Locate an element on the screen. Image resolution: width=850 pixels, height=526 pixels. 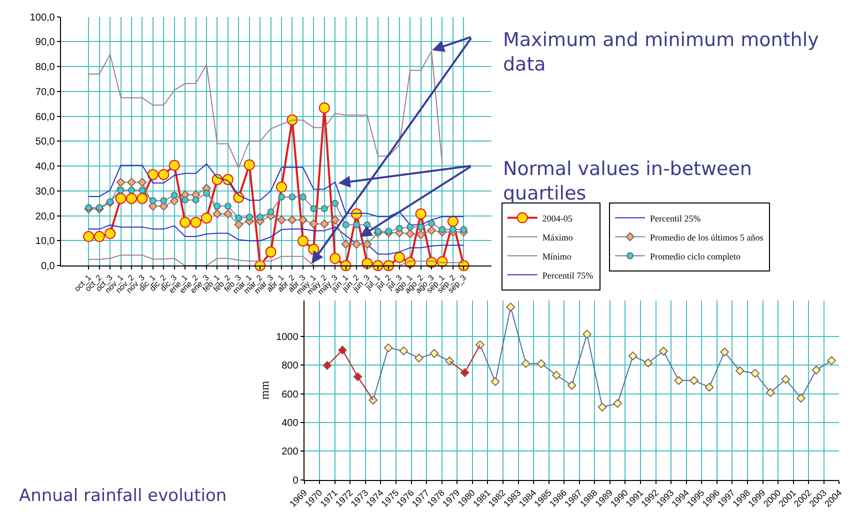
y-tick-label: 60,0 is located at coordinates (45, 117).